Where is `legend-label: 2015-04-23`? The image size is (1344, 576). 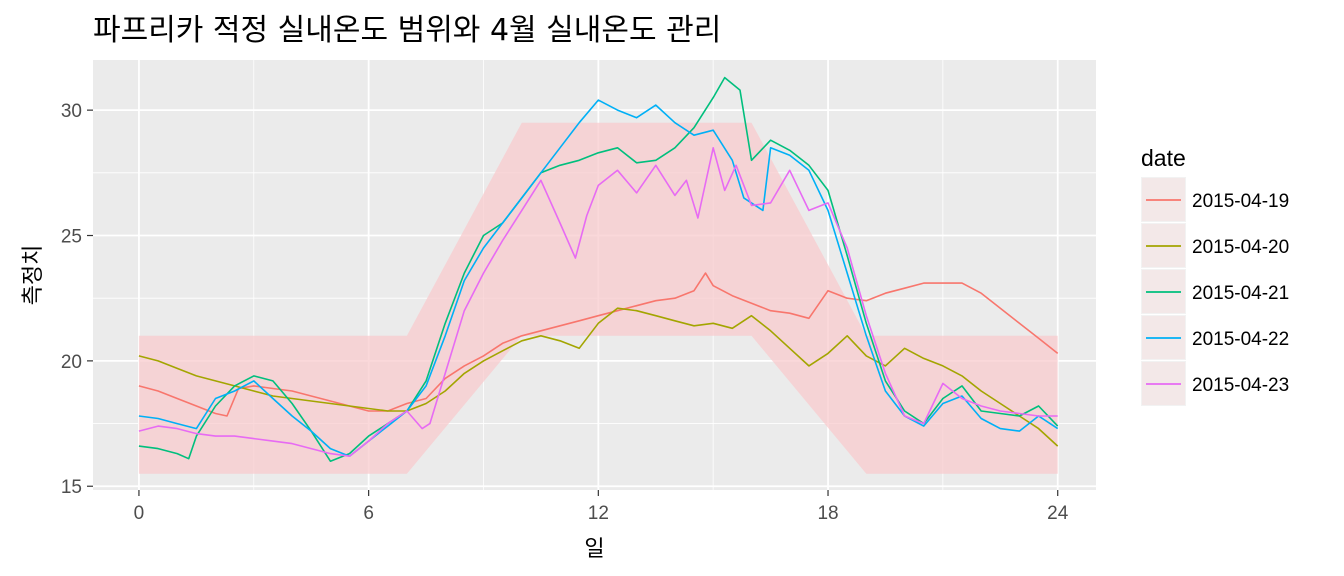
legend-label: 2015-04-23 is located at coordinates (1240, 385).